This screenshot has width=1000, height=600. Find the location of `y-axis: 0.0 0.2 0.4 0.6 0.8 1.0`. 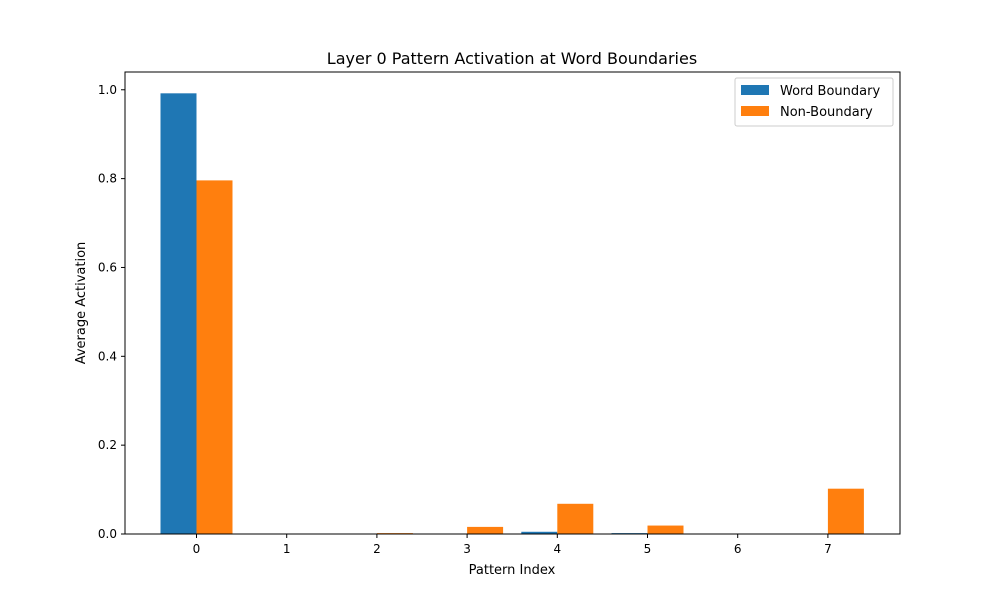

y-axis: 0.0 0.2 0.4 0.6 0.8 1.0 is located at coordinates (111, 312).